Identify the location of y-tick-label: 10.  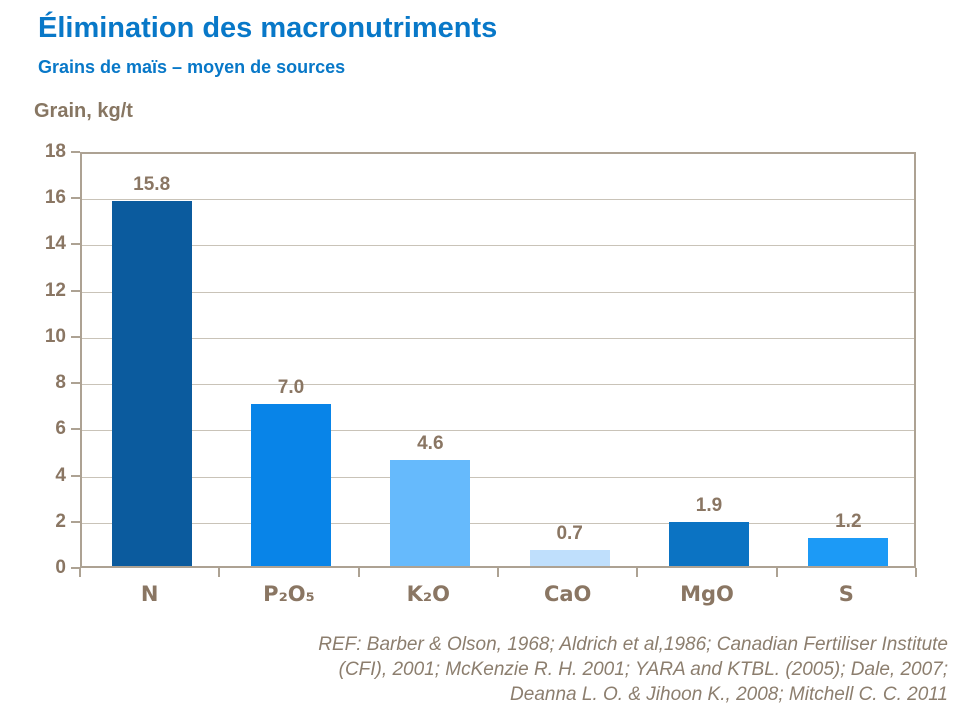
(55, 336).